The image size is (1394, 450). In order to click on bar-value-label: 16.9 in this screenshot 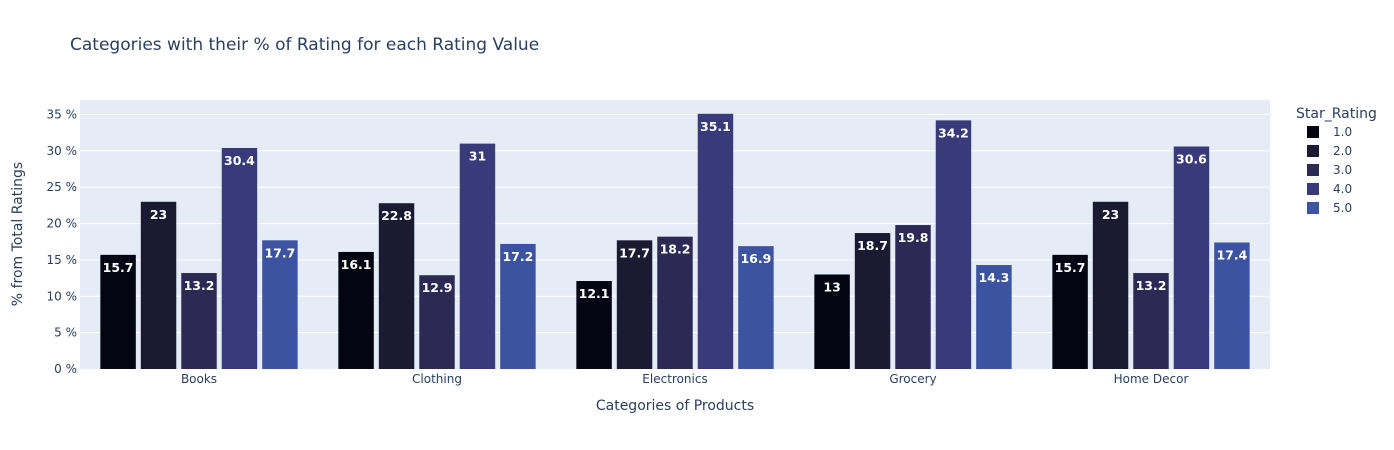, I will do `click(755, 258)`.